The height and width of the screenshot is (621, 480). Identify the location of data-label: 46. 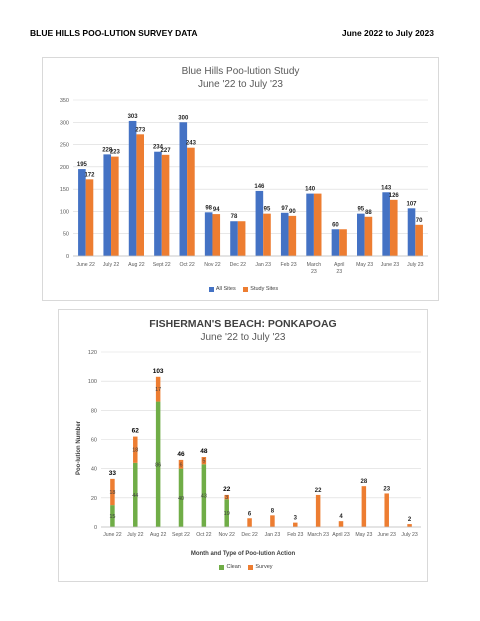
(181, 454).